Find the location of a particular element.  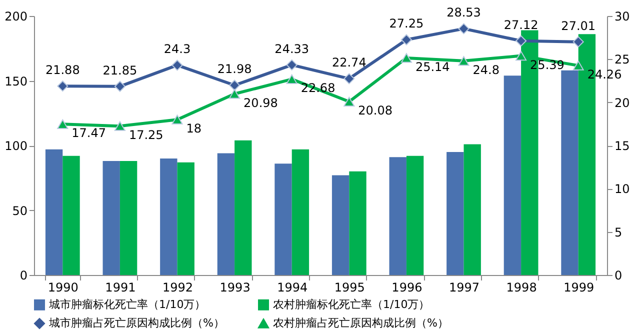

y2-tick-label: 15 is located at coordinates (622, 146).